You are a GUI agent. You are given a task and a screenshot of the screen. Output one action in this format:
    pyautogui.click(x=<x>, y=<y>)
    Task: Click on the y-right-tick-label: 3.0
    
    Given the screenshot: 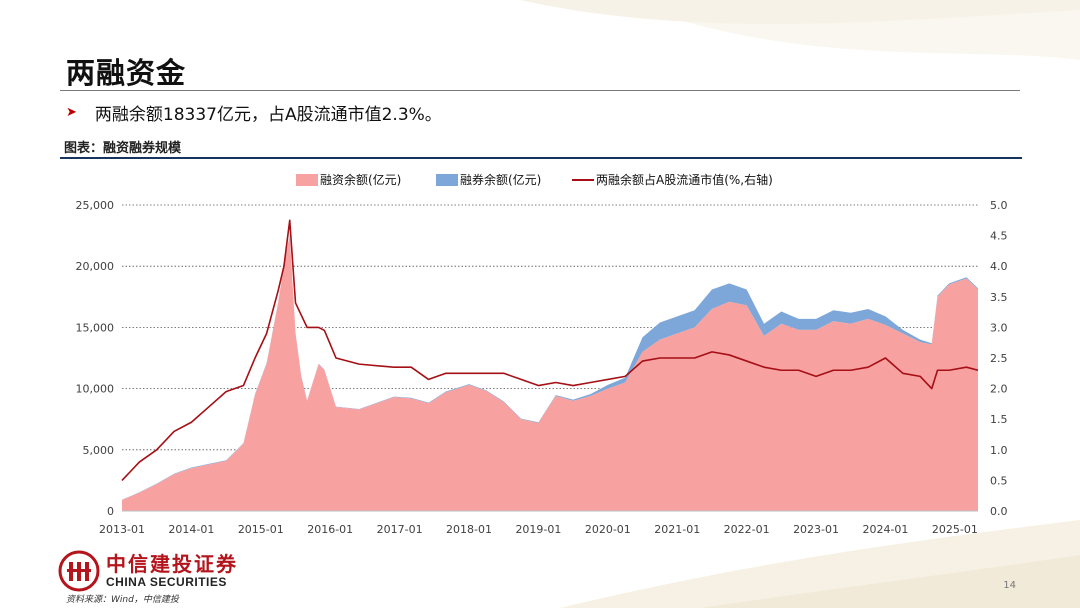 What is the action you would take?
    pyautogui.click(x=999, y=327)
    